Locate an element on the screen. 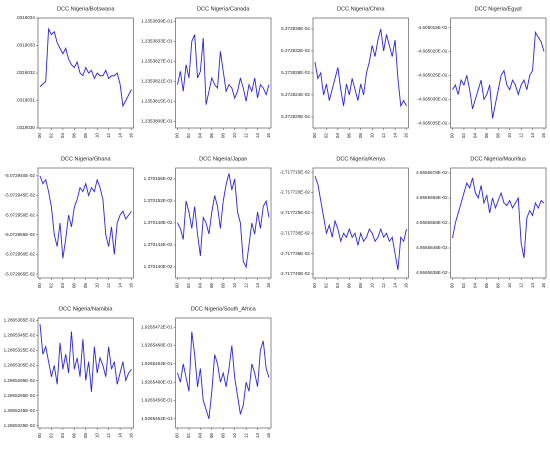  chart-title: DCC Nigeria/China is located at coordinates (361, 9).